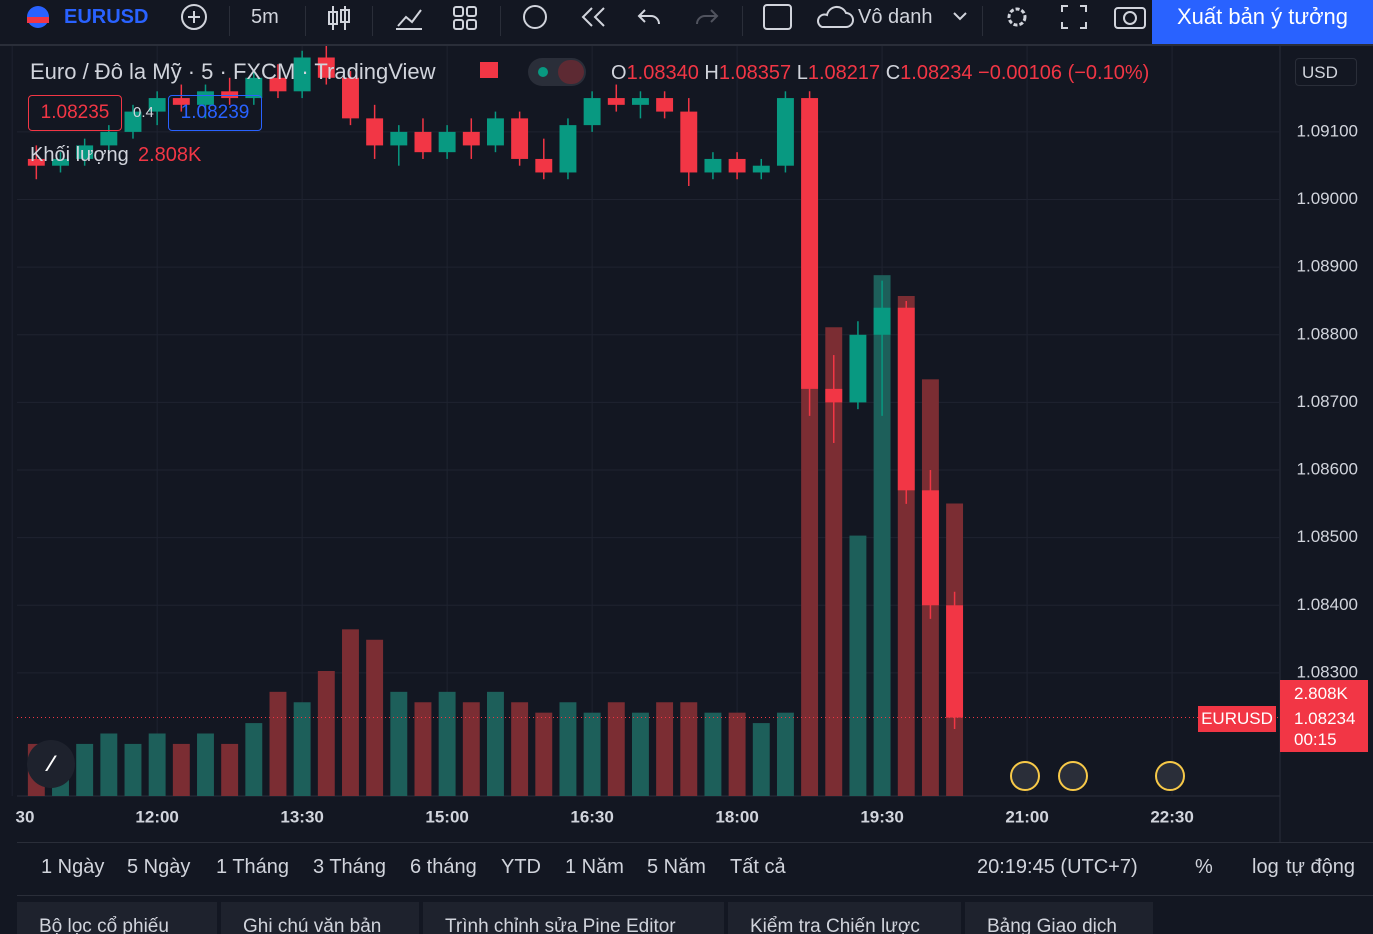  Describe the element at coordinates (350, 867) in the screenshot. I see `range-button: 3 Tháng` at that location.